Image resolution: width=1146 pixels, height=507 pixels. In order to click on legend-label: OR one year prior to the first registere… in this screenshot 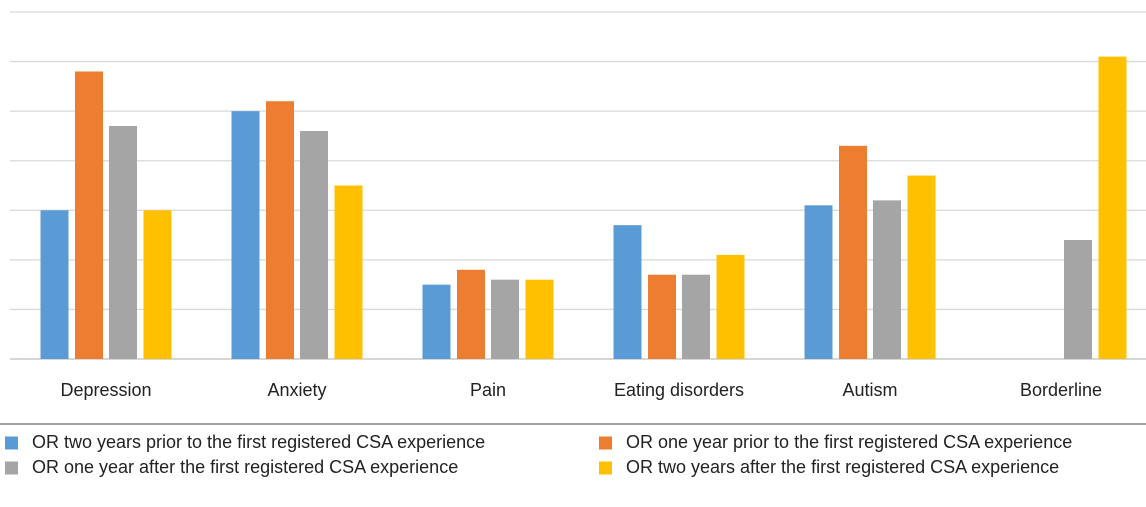, I will do `click(849, 442)`.